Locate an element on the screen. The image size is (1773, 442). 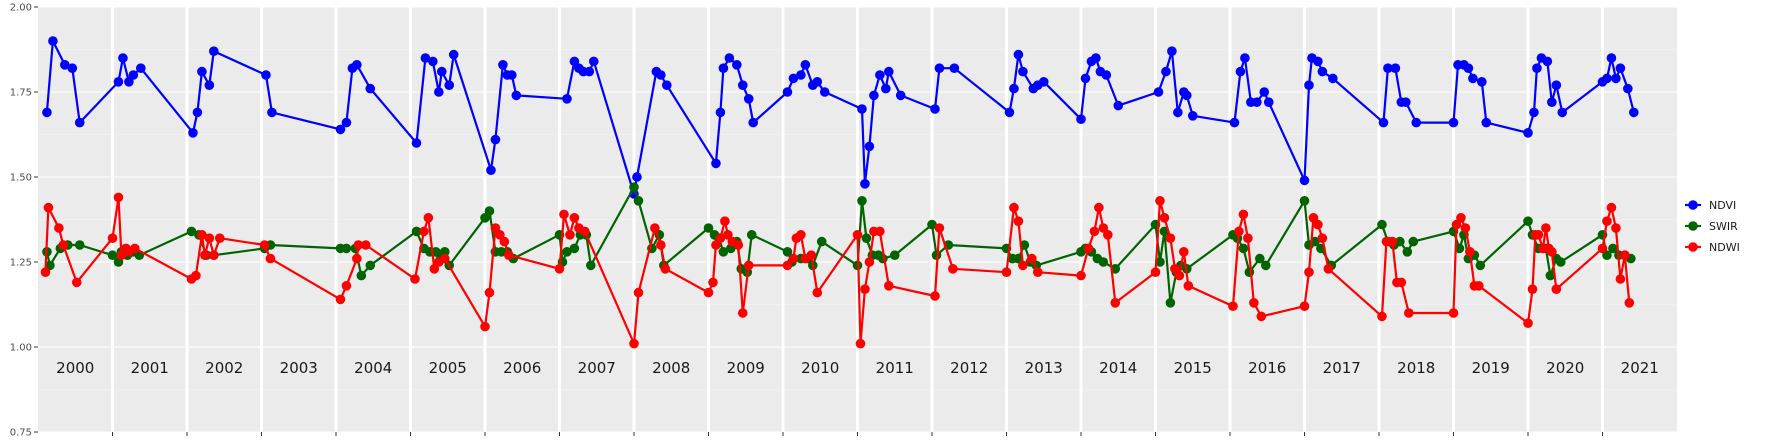
year-label: 2004 is located at coordinates (373, 368).